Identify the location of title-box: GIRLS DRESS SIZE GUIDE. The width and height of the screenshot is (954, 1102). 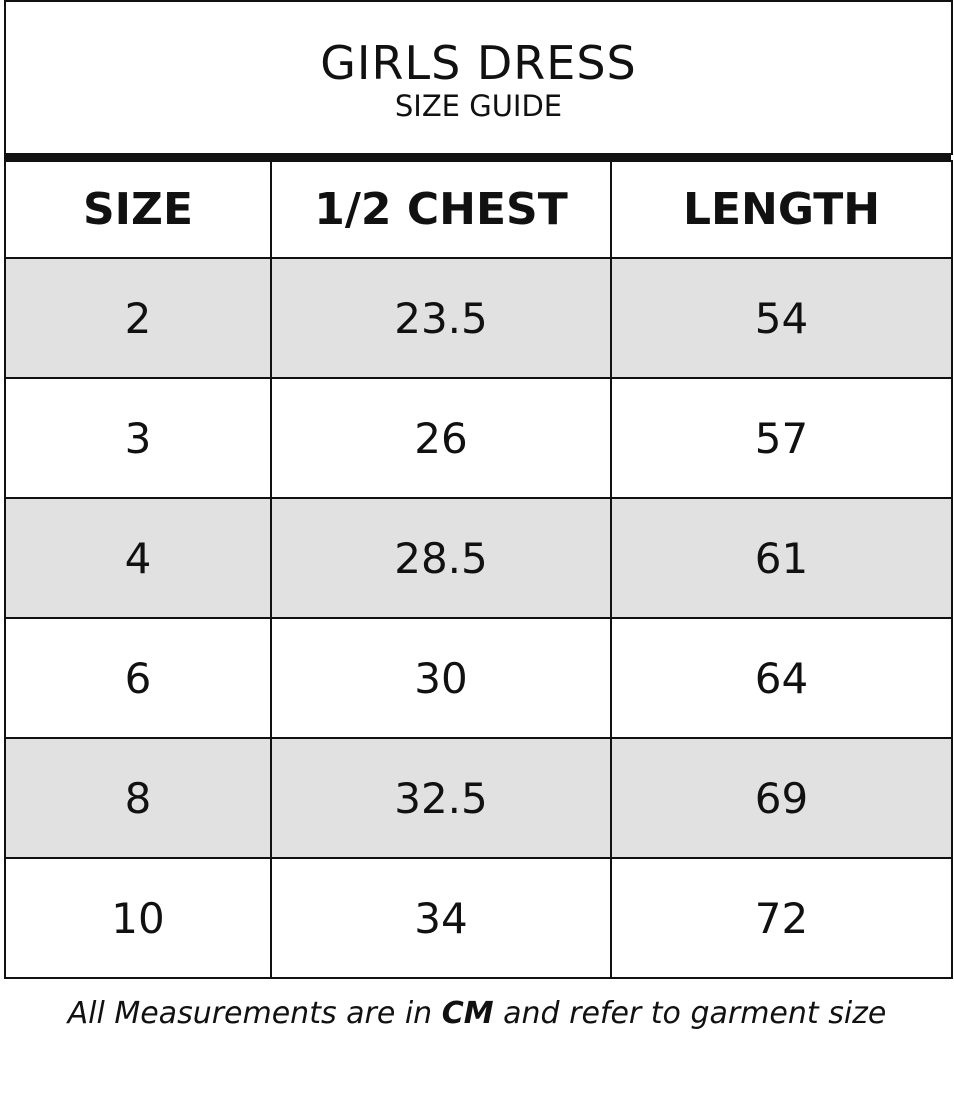
(478, 77).